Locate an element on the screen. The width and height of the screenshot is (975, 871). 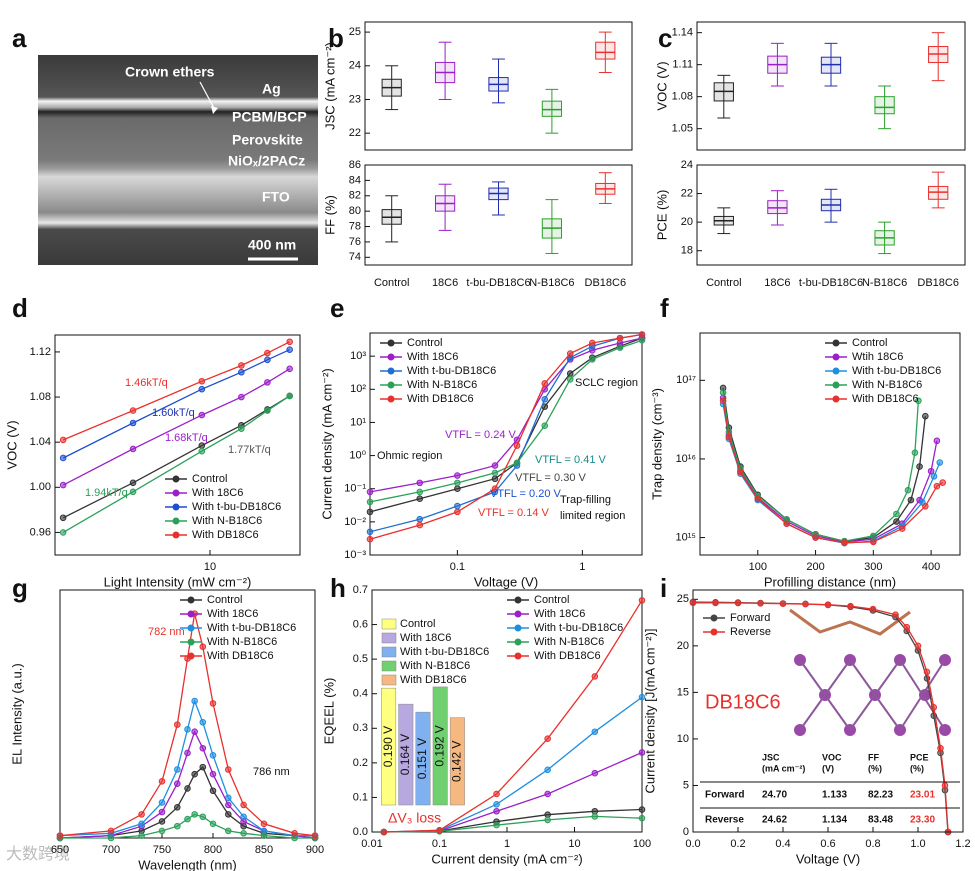
x-tick-label: 1 is located at coordinates (507, 844).